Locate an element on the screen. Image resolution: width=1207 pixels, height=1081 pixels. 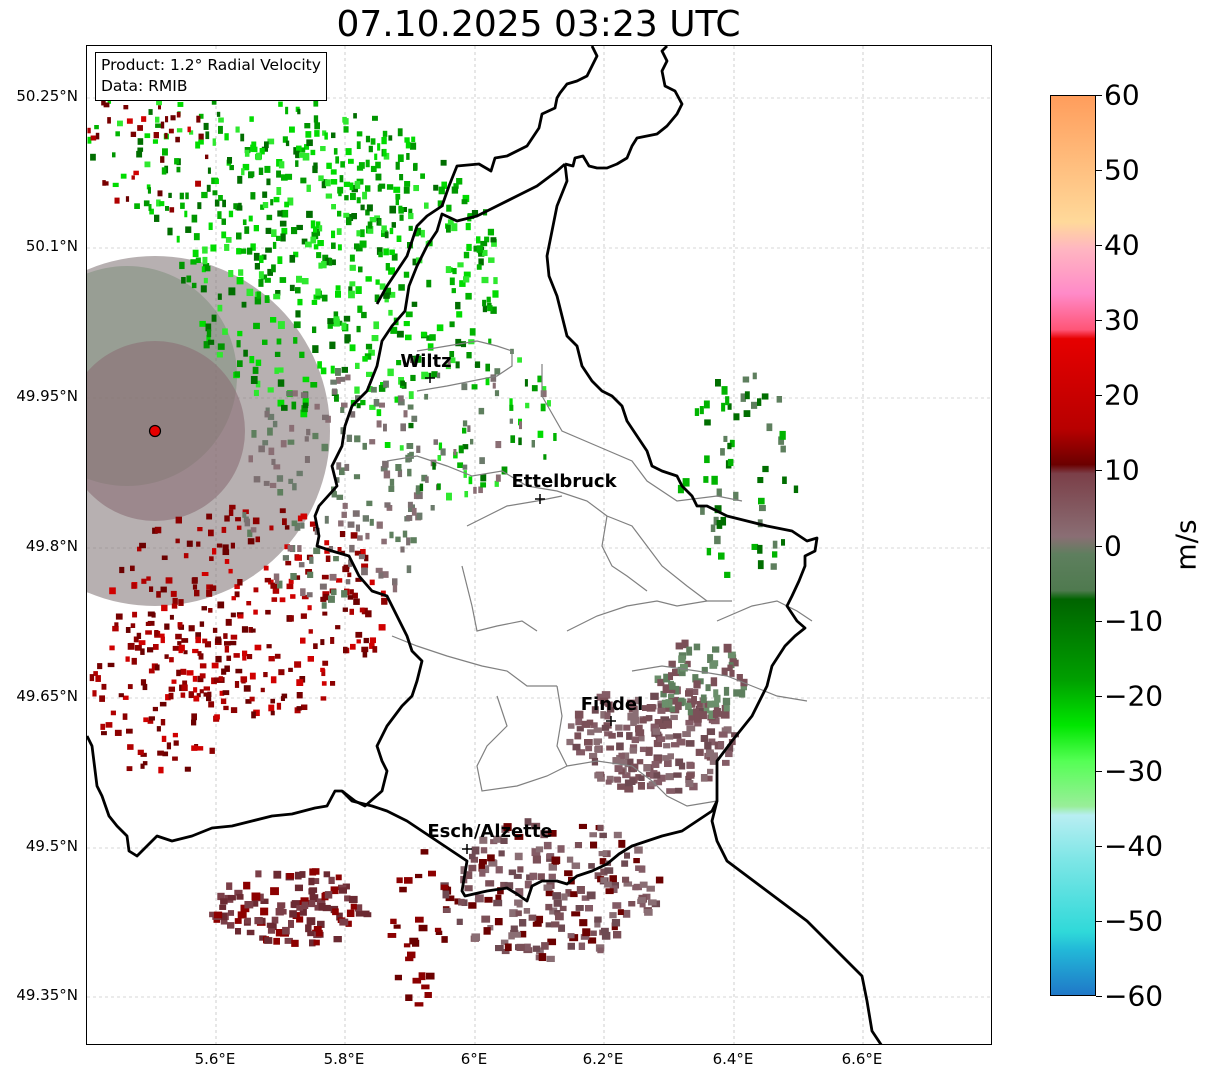
lat-label: 49.8°N is located at coordinates (51, 546).